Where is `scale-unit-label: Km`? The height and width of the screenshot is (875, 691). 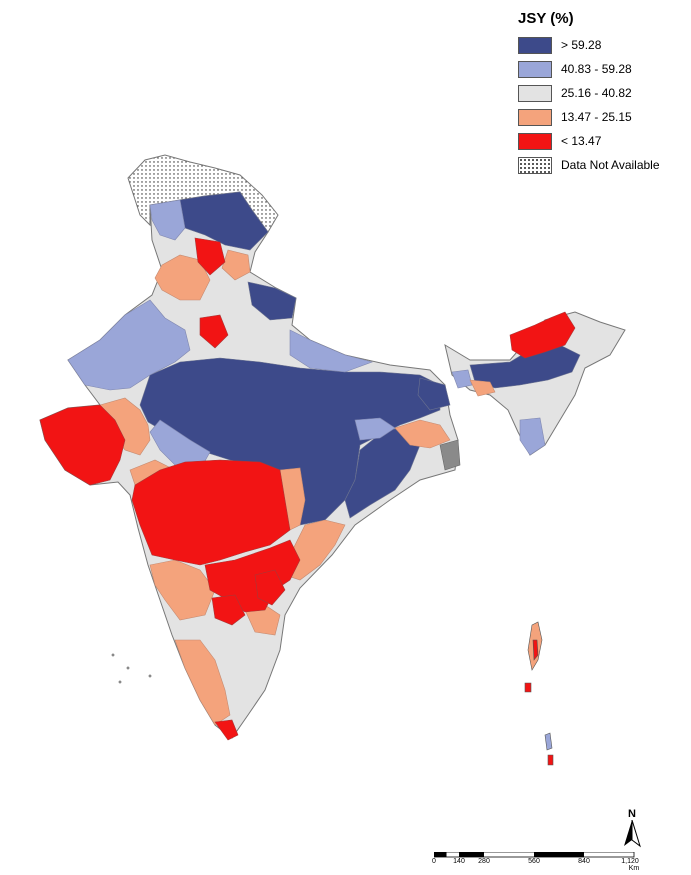 scale-unit-label: Km is located at coordinates (634, 868).